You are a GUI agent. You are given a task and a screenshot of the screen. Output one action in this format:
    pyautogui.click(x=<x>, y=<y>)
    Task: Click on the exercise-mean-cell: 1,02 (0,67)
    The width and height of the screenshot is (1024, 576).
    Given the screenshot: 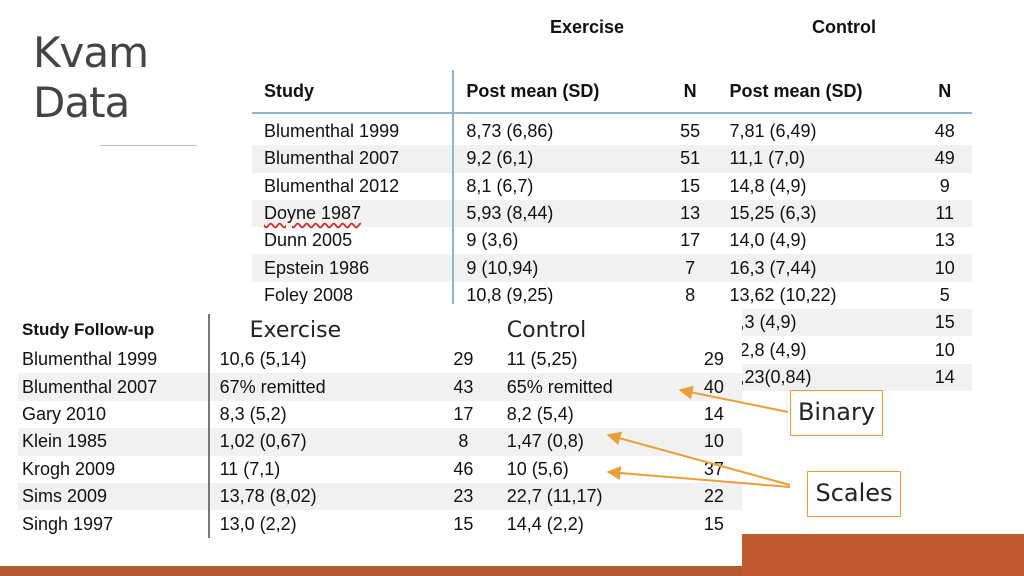 What is the action you would take?
    pyautogui.click(x=318, y=442)
    